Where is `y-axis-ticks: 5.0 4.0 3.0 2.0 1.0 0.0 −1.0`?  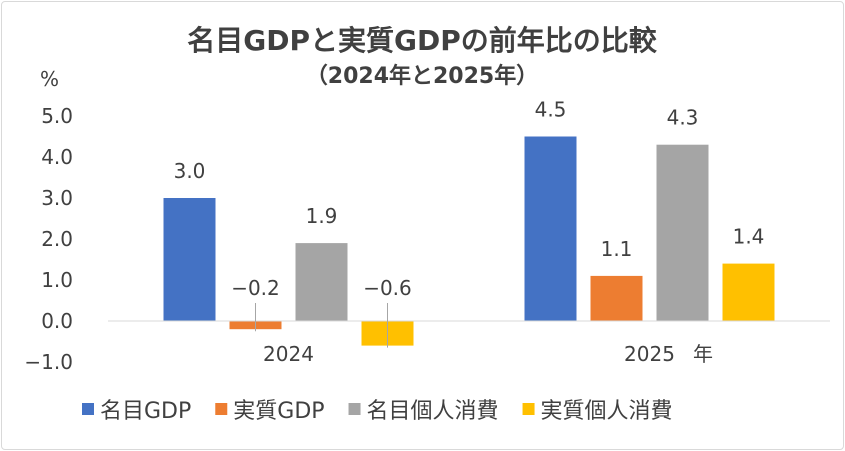 y-axis-ticks: 5.0 4.0 3.0 2.0 1.0 0.0 −1.0 is located at coordinates (48, 239).